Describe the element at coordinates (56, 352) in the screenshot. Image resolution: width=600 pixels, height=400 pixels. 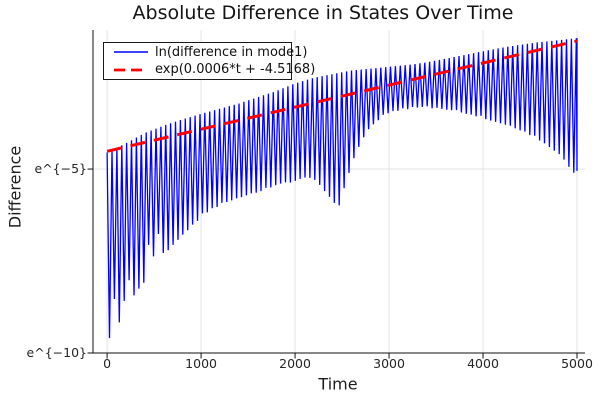
I see `y-tick-label: e^{−10}` at that location.